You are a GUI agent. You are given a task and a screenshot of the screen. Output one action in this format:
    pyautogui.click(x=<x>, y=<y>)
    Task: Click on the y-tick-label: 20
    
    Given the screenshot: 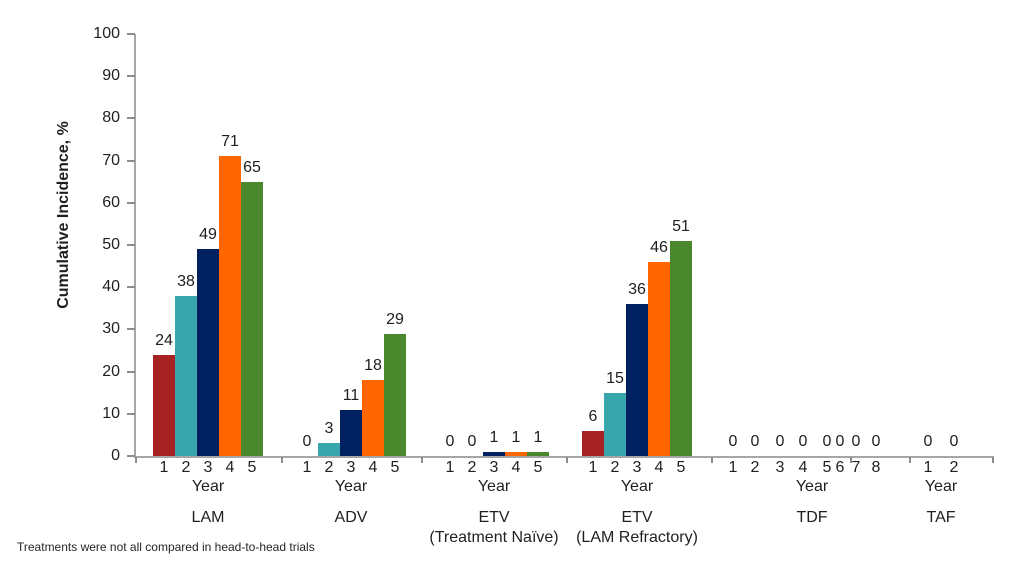 What is the action you would take?
    pyautogui.click(x=111, y=371)
    